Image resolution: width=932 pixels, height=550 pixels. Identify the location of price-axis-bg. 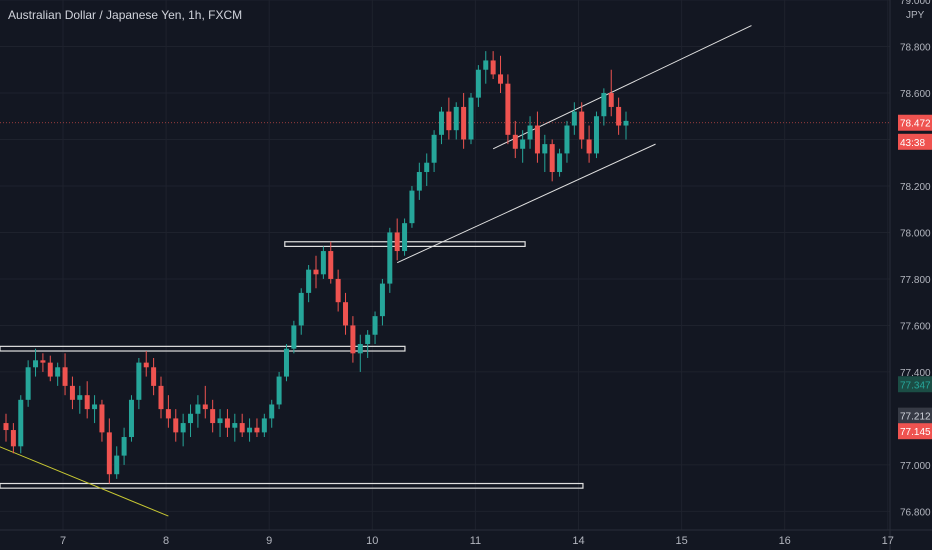
(911, 275).